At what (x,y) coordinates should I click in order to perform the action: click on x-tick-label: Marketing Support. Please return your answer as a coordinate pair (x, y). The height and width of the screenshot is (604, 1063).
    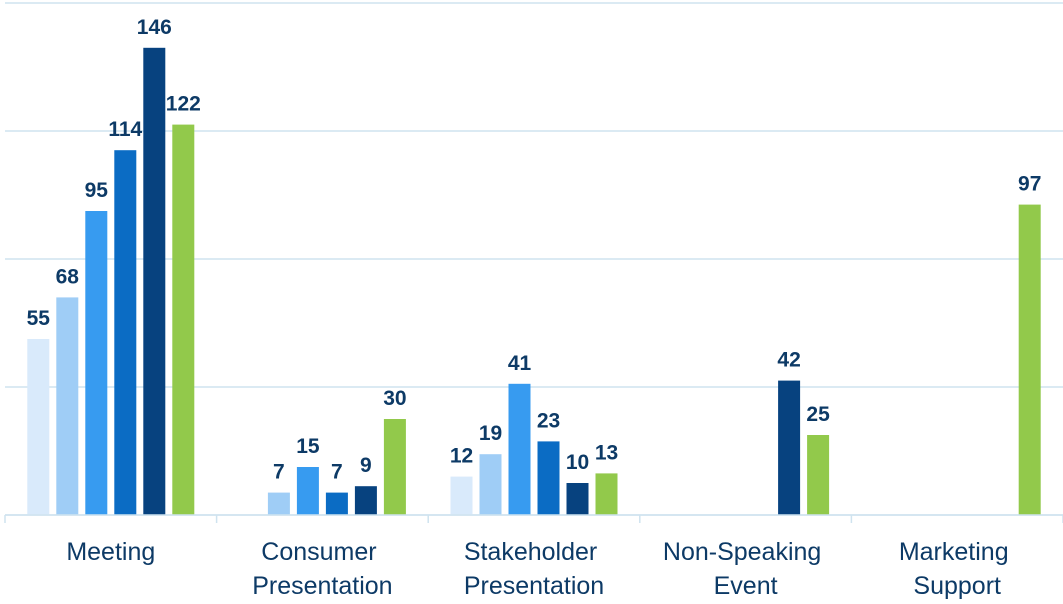
    Looking at the image, I should click on (957, 569).